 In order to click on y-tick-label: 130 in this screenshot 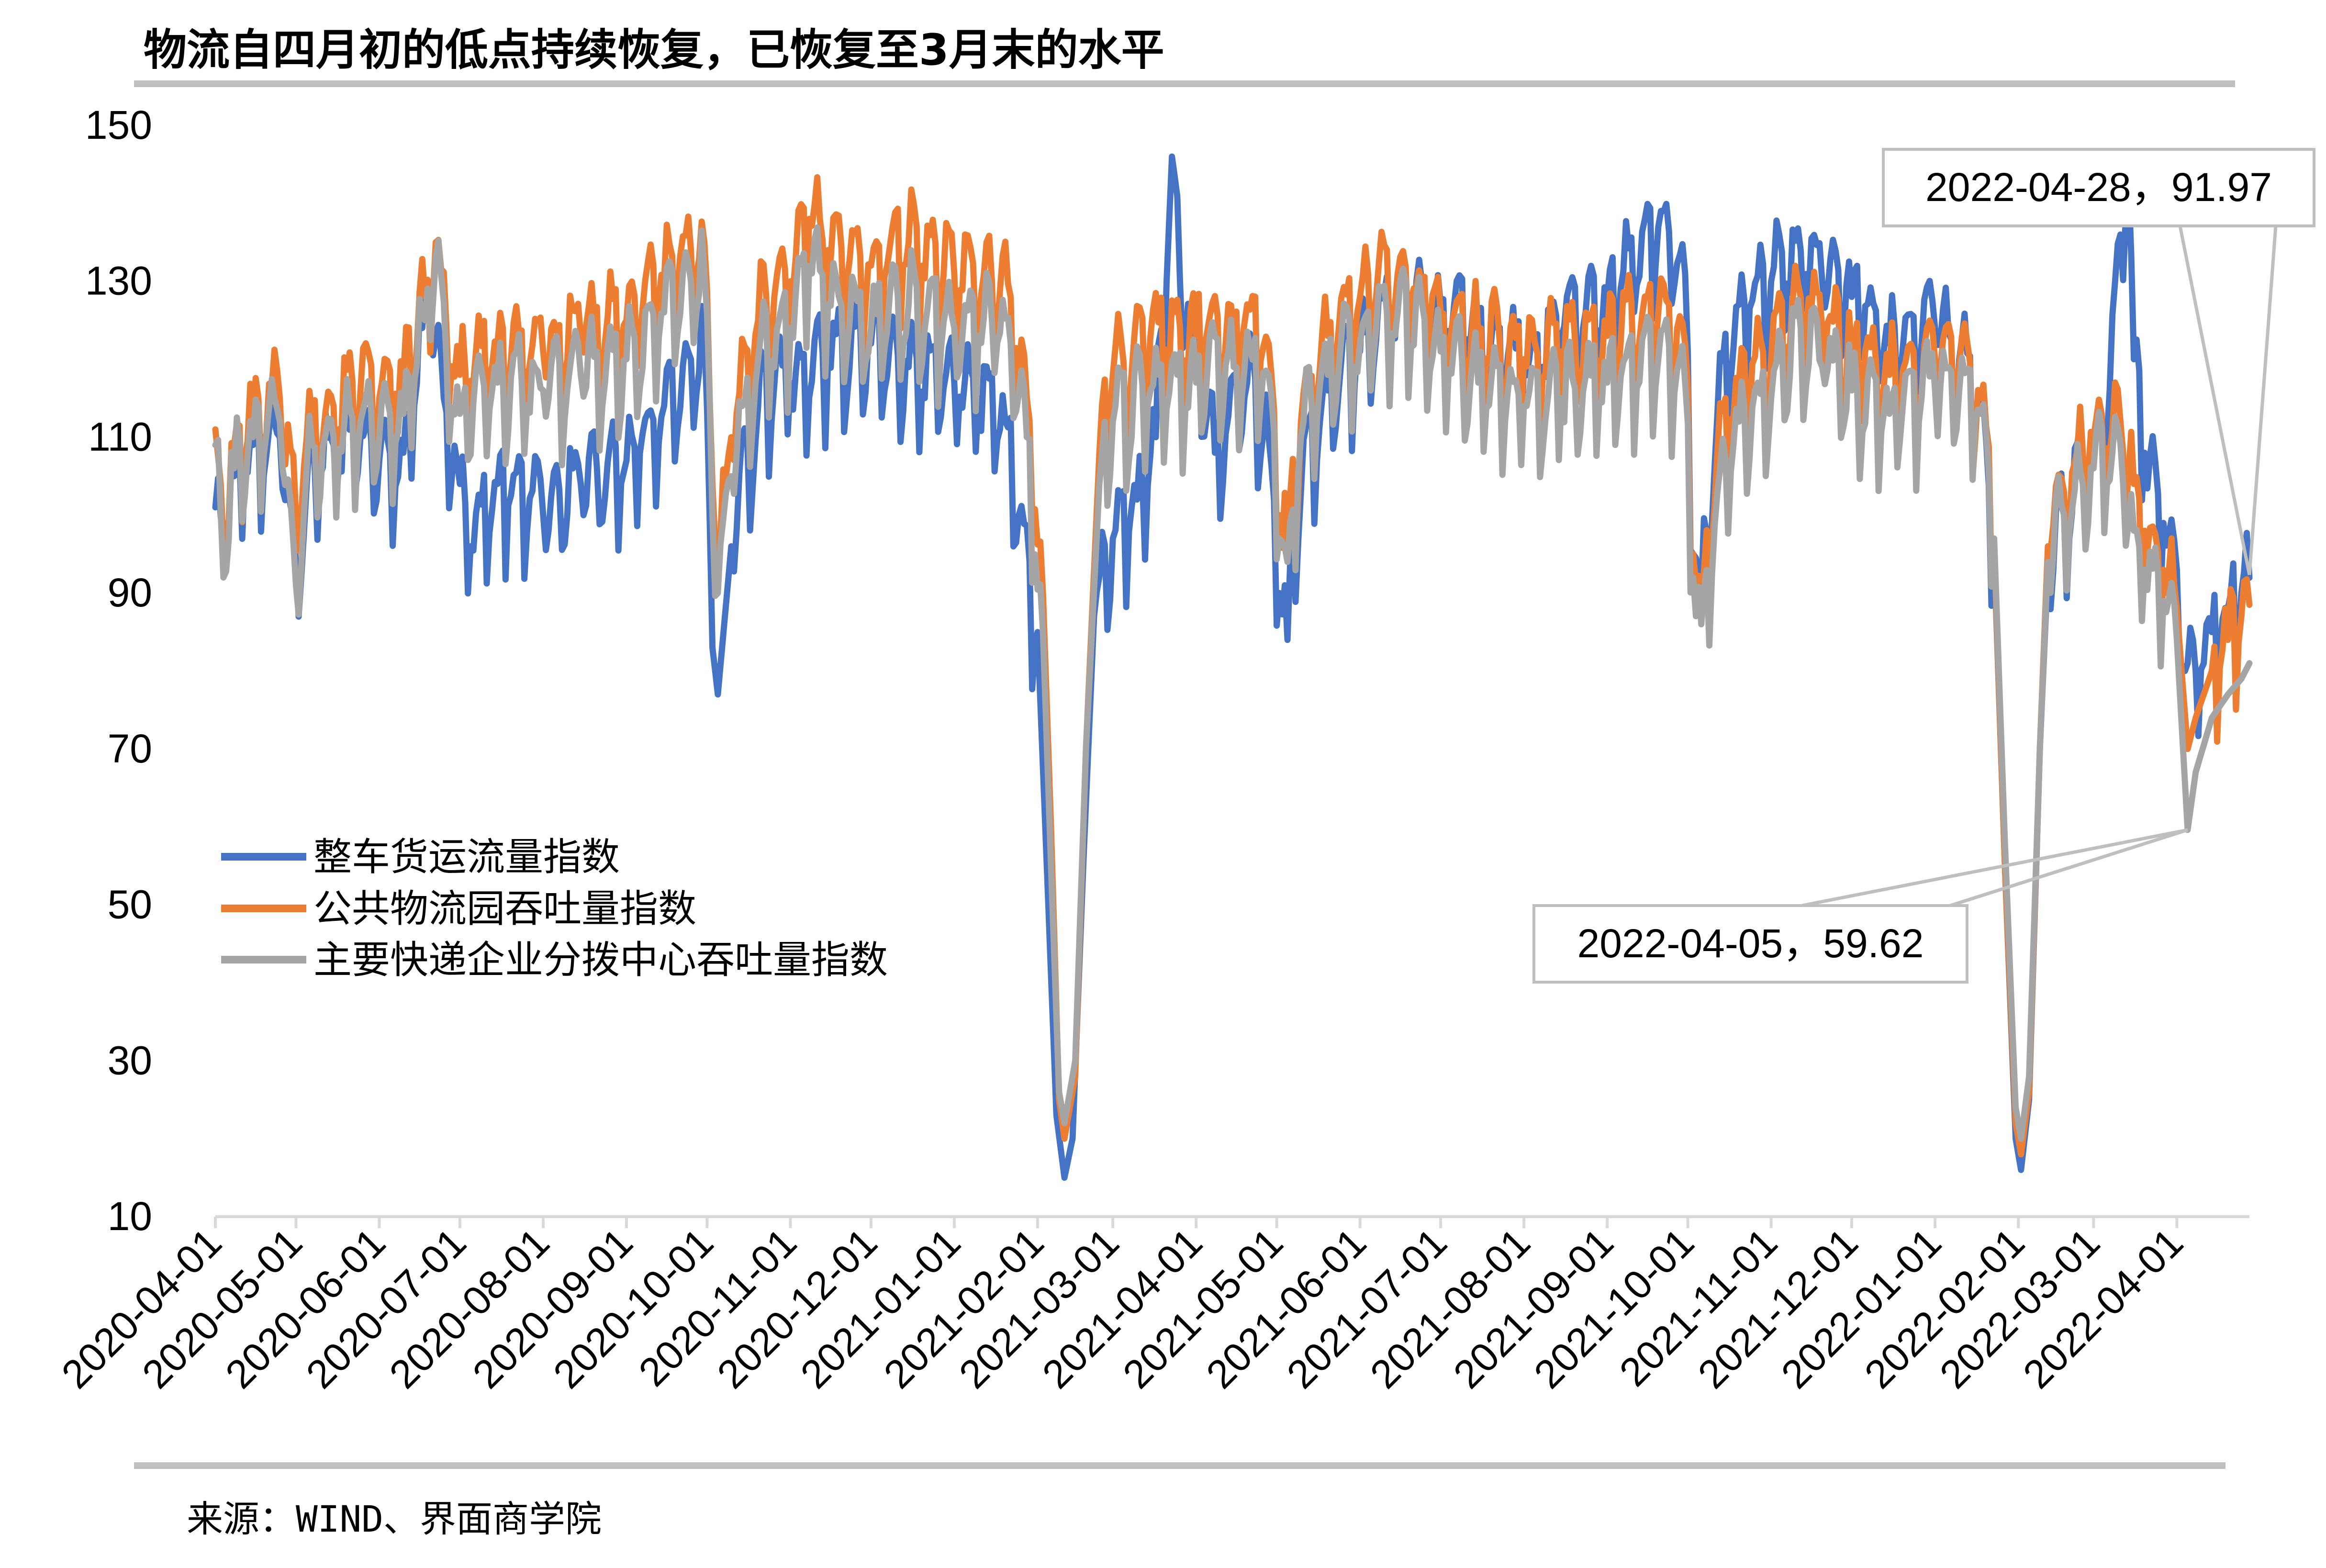, I will do `click(118, 280)`.